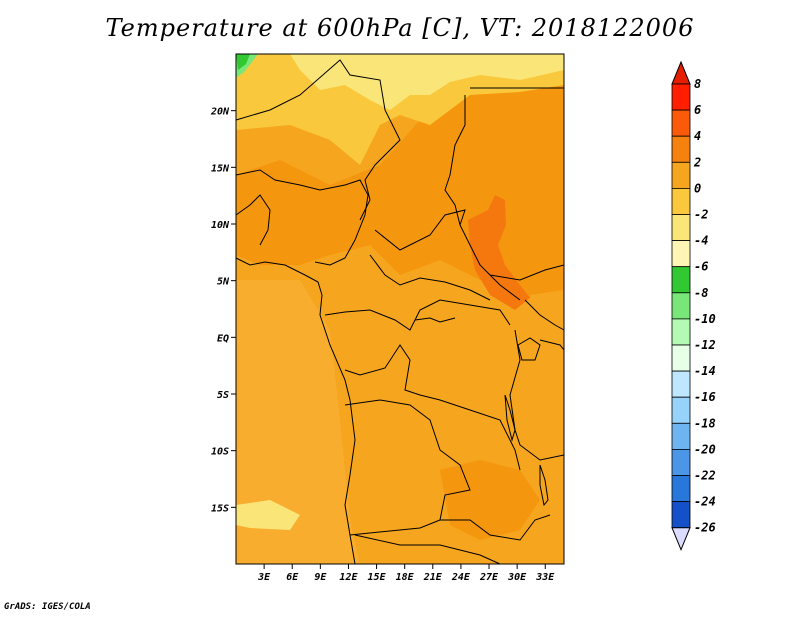  Describe the element at coordinates (489, 577) in the screenshot. I see `lon-tick-label: 27E` at that location.